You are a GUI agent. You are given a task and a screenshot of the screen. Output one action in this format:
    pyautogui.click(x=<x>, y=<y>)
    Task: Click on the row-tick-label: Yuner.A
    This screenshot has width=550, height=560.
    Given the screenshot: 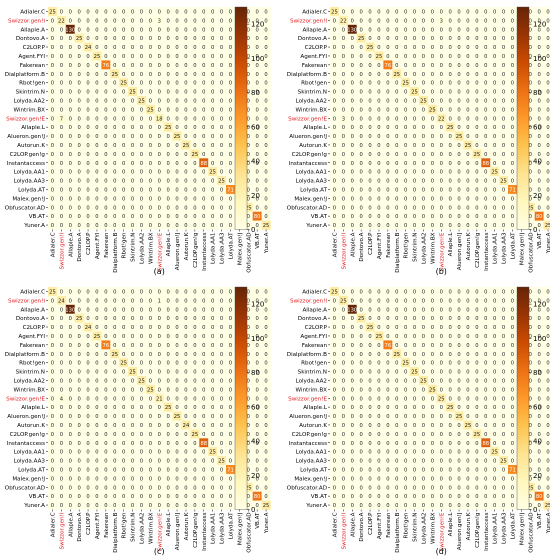 What is the action you would take?
    pyautogui.click(x=34, y=506)
    